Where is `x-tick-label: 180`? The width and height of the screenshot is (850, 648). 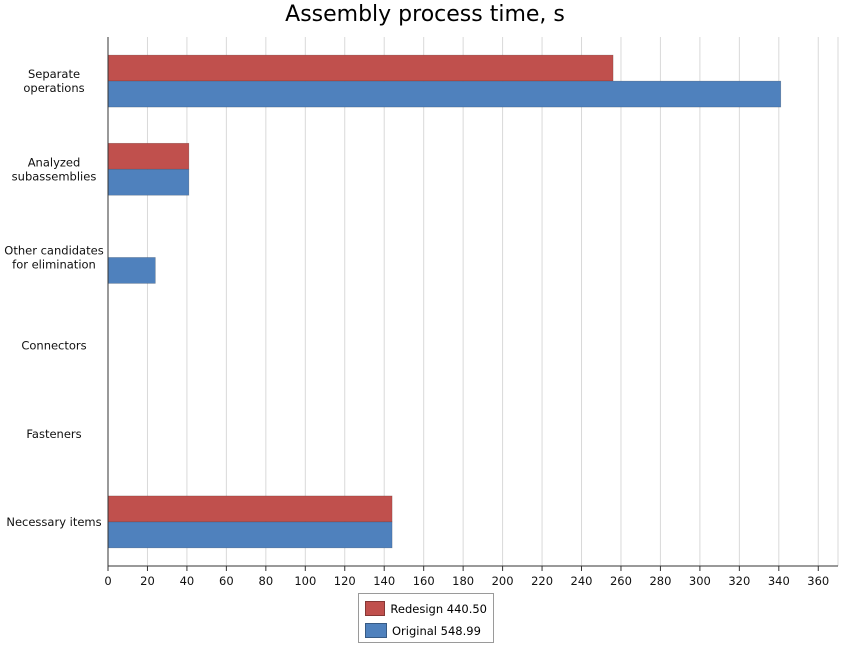
x-tick-label: 180 is located at coordinates (463, 581).